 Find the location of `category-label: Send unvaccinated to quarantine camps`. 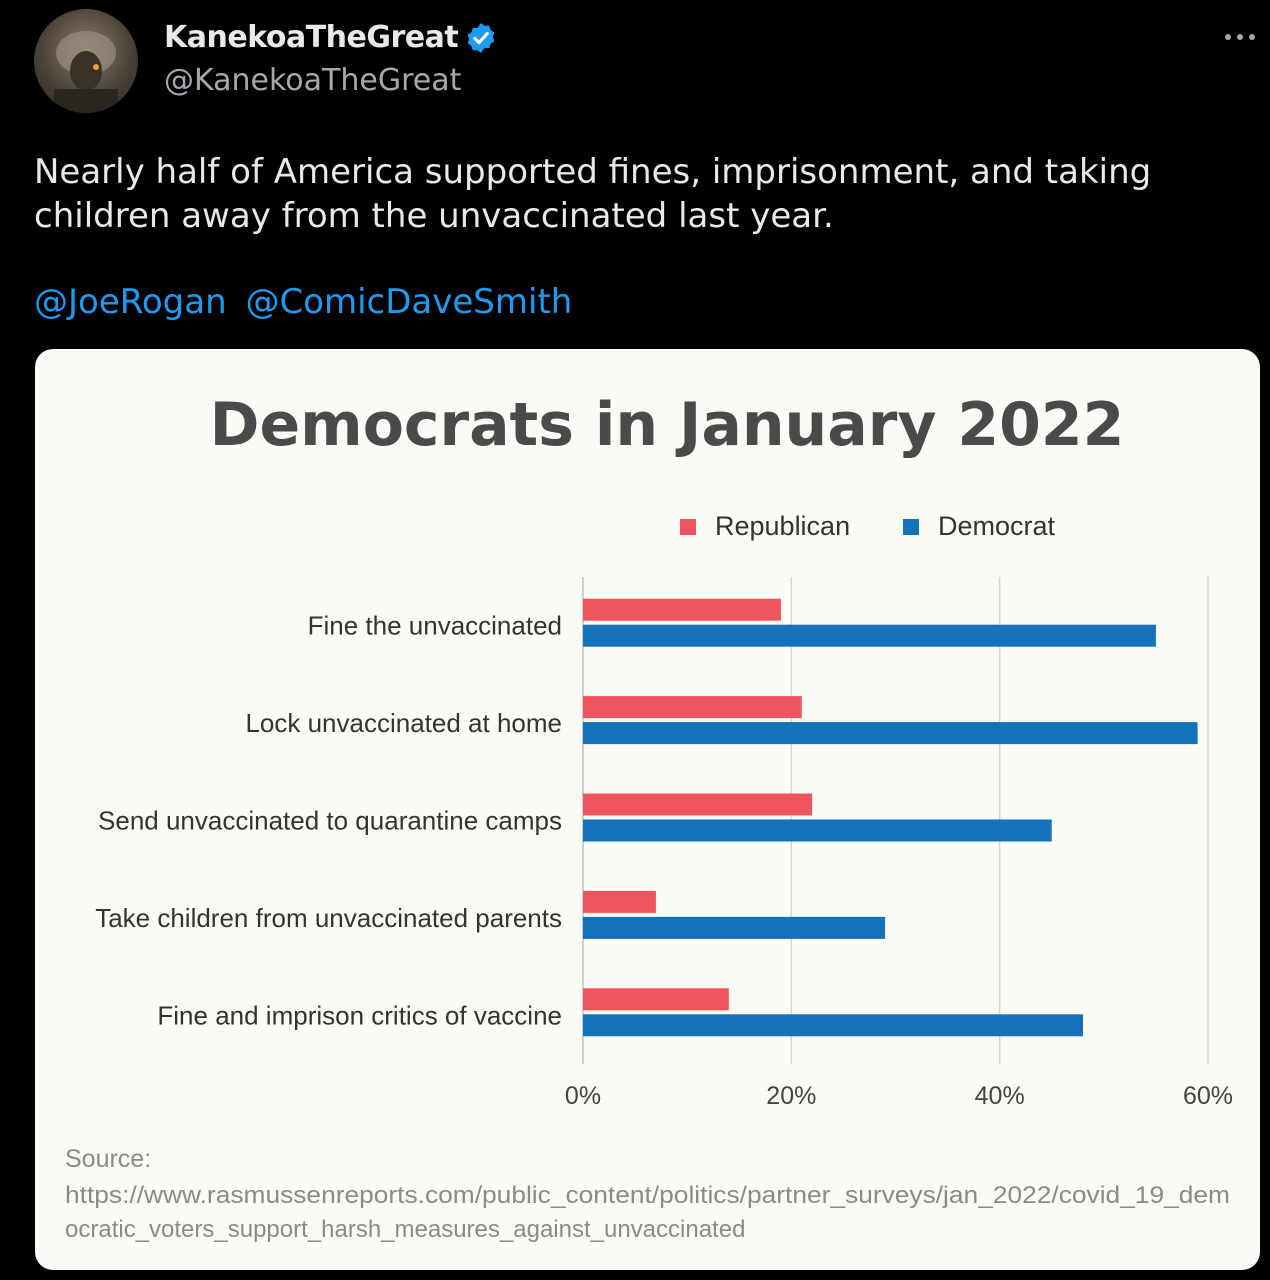

category-label: Send unvaccinated to quarantine camps is located at coordinates (330, 821).